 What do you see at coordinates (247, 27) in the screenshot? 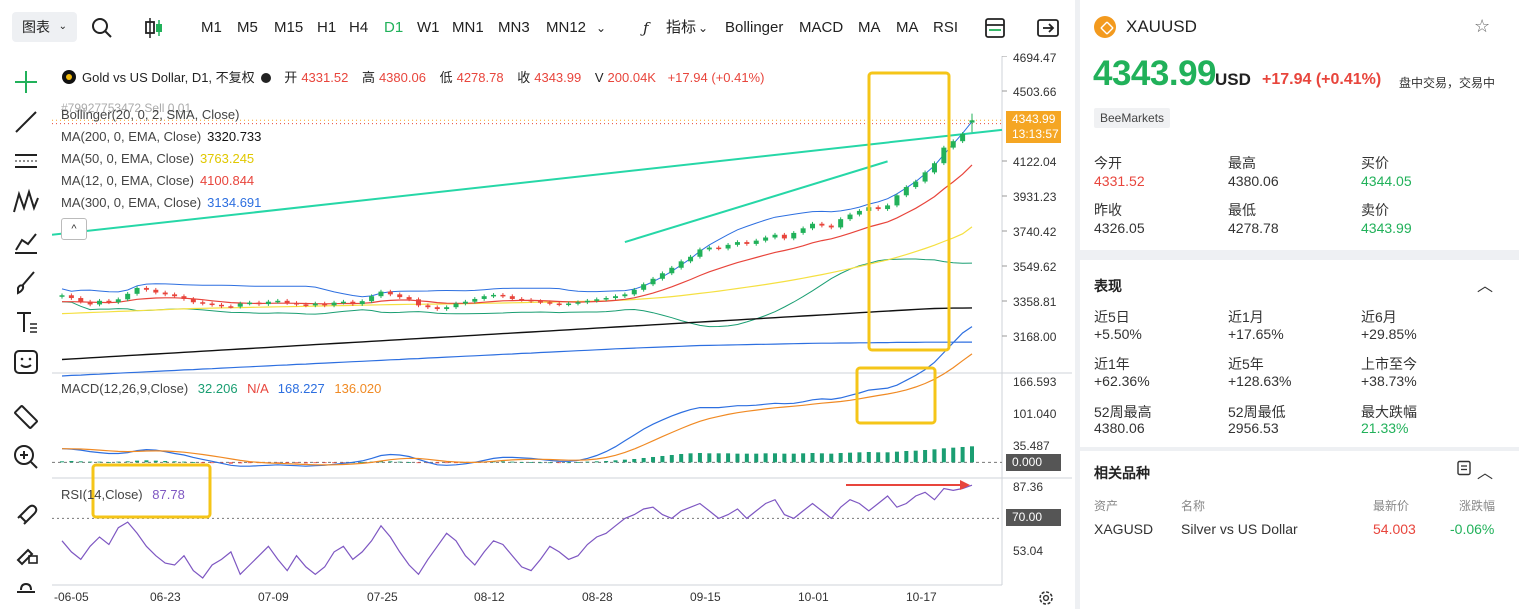
I see `timeframe-m5: M5` at bounding box center [247, 27].